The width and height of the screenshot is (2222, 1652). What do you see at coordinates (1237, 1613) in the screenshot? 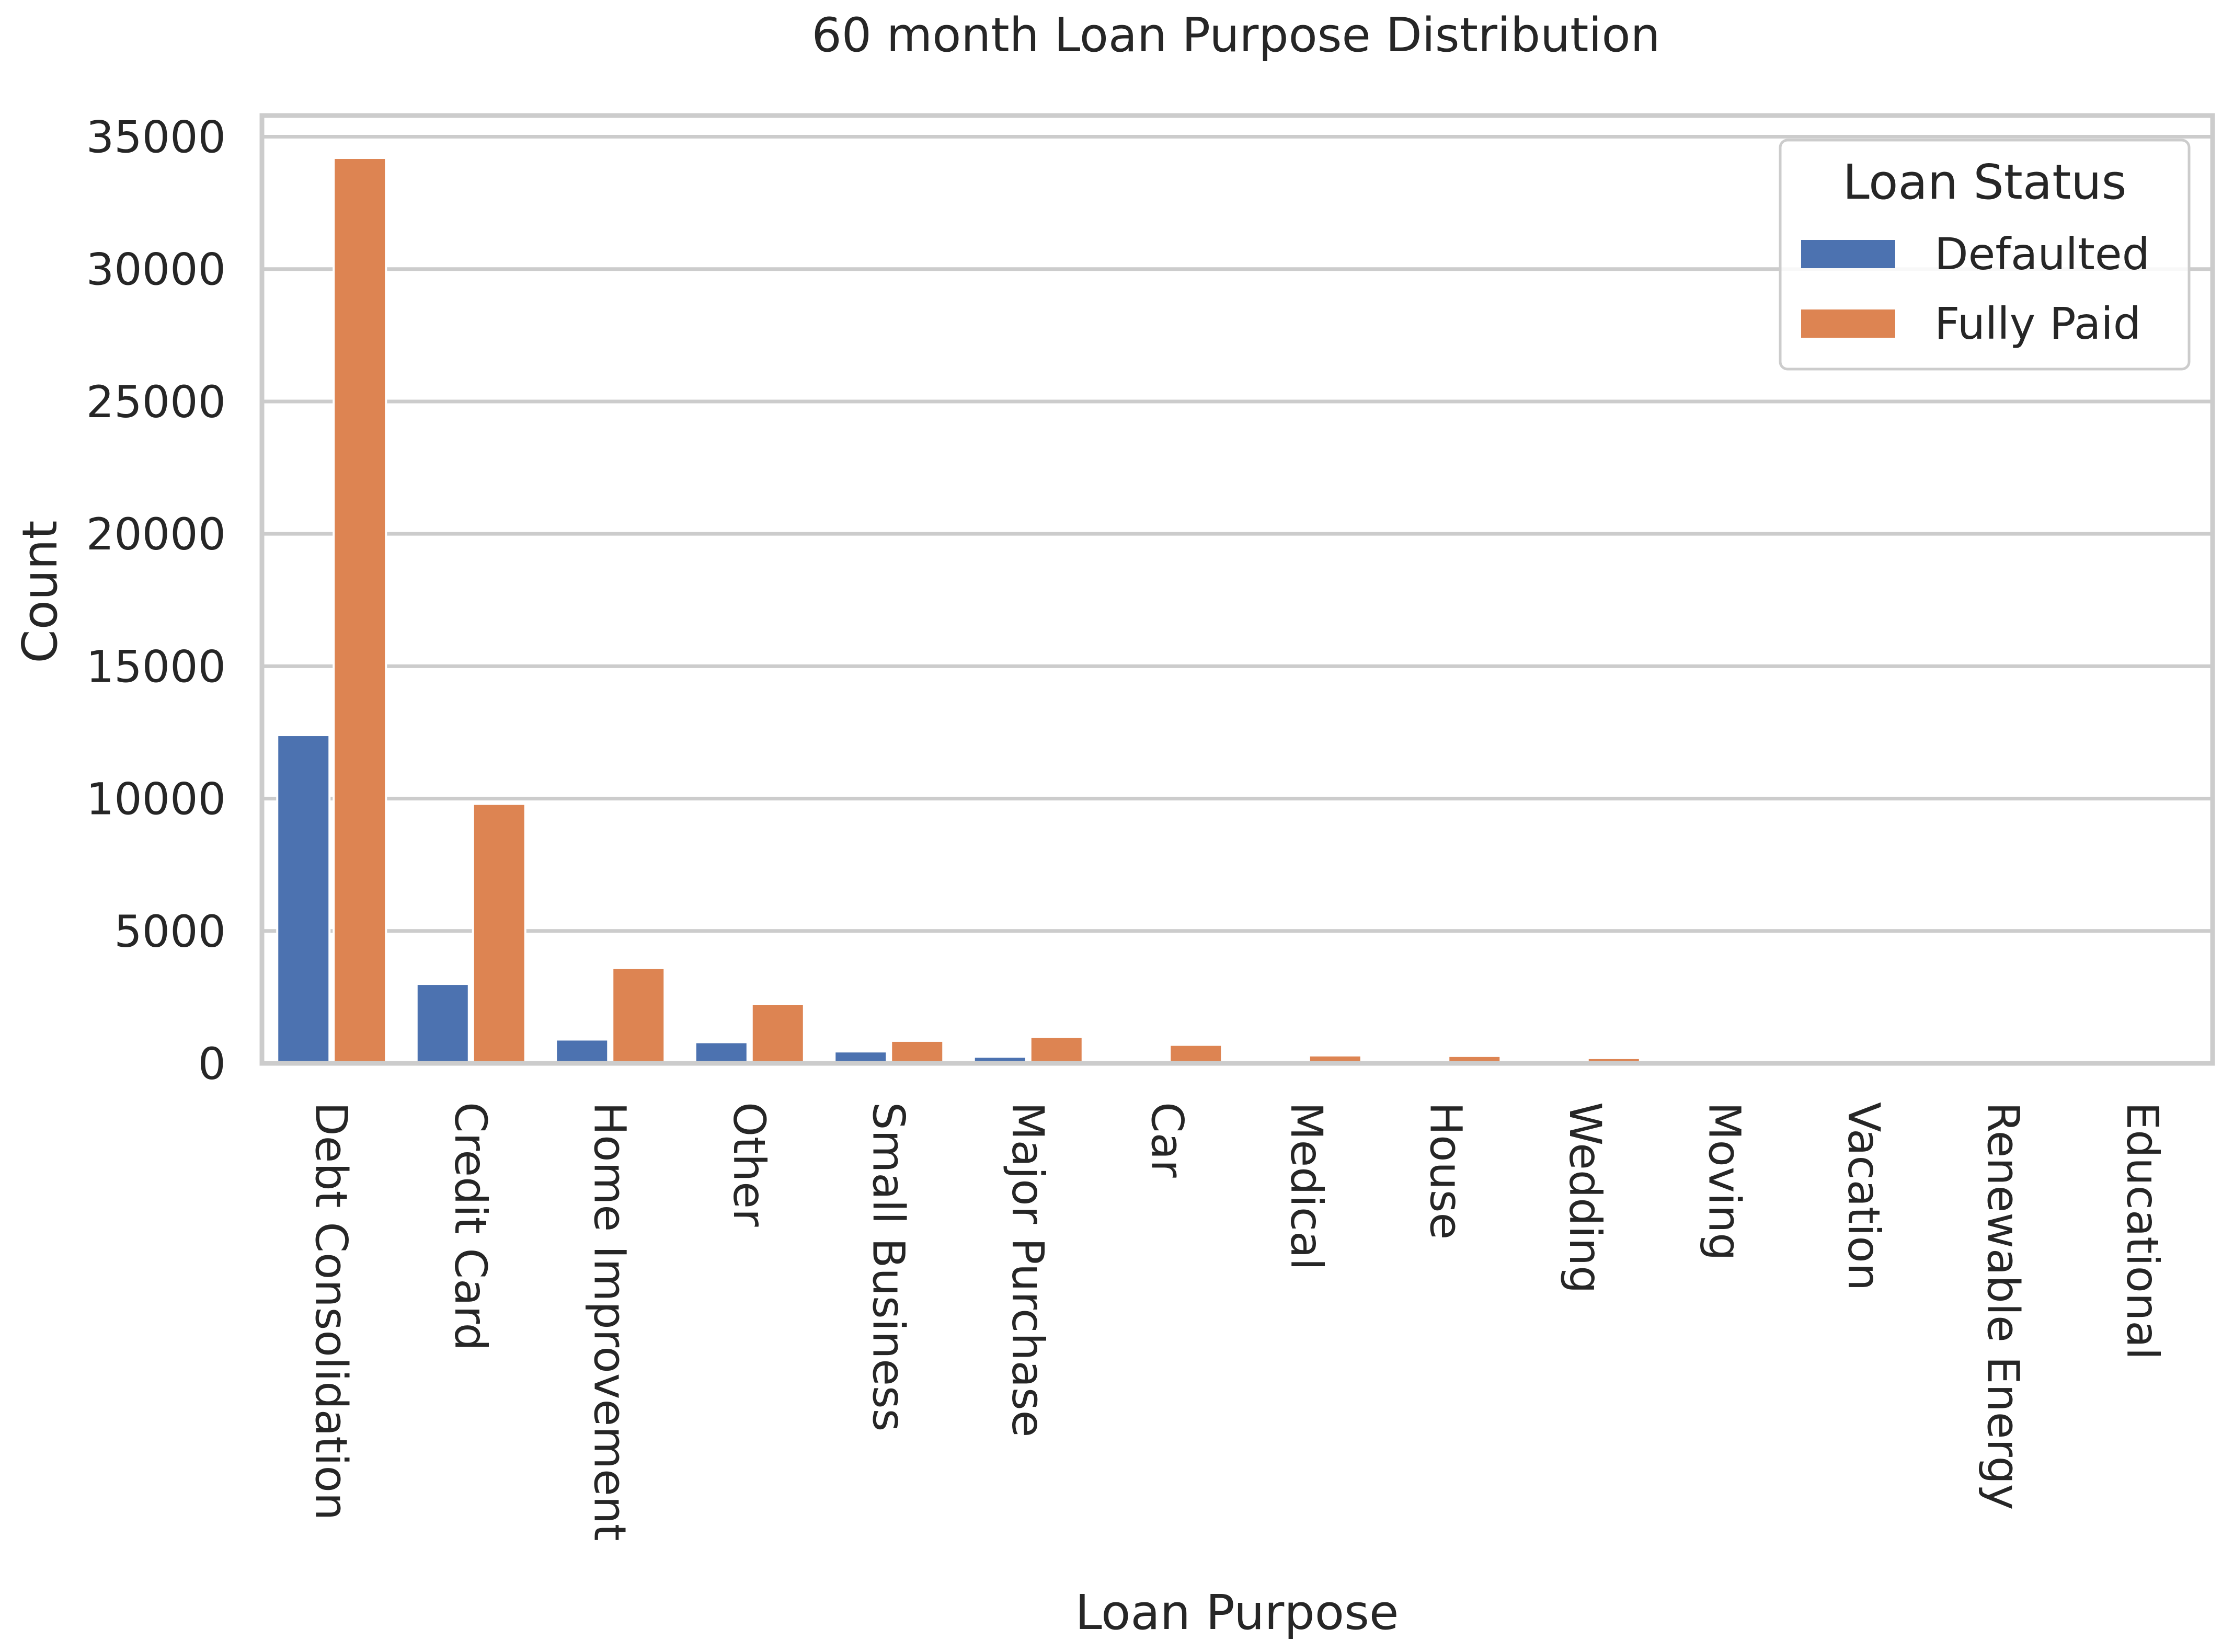
I see `x-axis-label: Loan Purpose` at bounding box center [1237, 1613].